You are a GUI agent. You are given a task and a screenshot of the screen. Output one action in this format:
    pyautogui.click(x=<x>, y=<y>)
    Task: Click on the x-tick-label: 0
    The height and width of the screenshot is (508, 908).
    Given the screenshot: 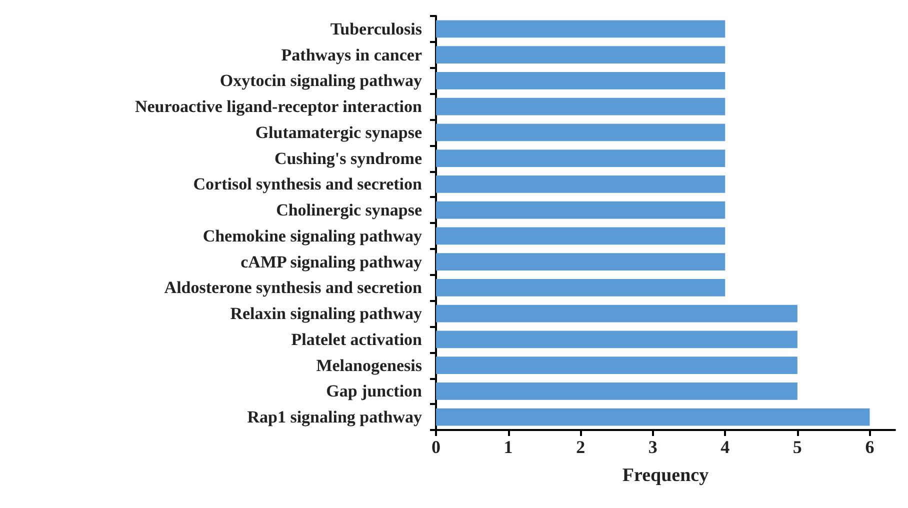 What is the action you would take?
    pyautogui.click(x=436, y=447)
    